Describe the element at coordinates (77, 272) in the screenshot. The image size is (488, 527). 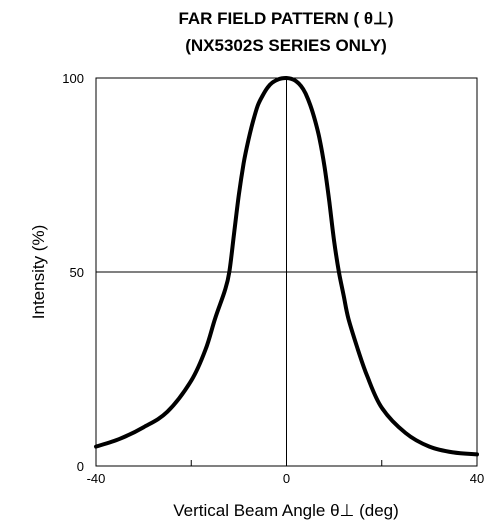
I see `y-tick-label: 50` at that location.